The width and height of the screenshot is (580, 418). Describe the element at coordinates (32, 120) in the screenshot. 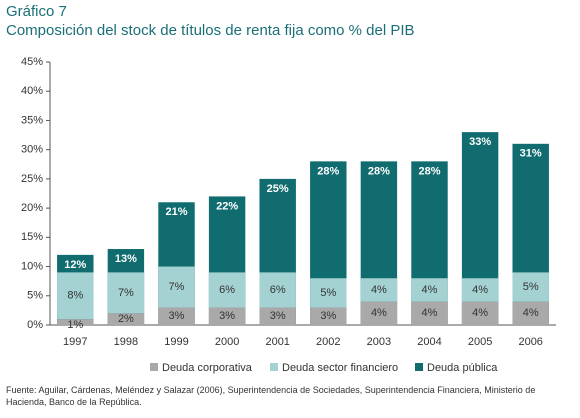

I see `y-tick-label: 35%` at that location.